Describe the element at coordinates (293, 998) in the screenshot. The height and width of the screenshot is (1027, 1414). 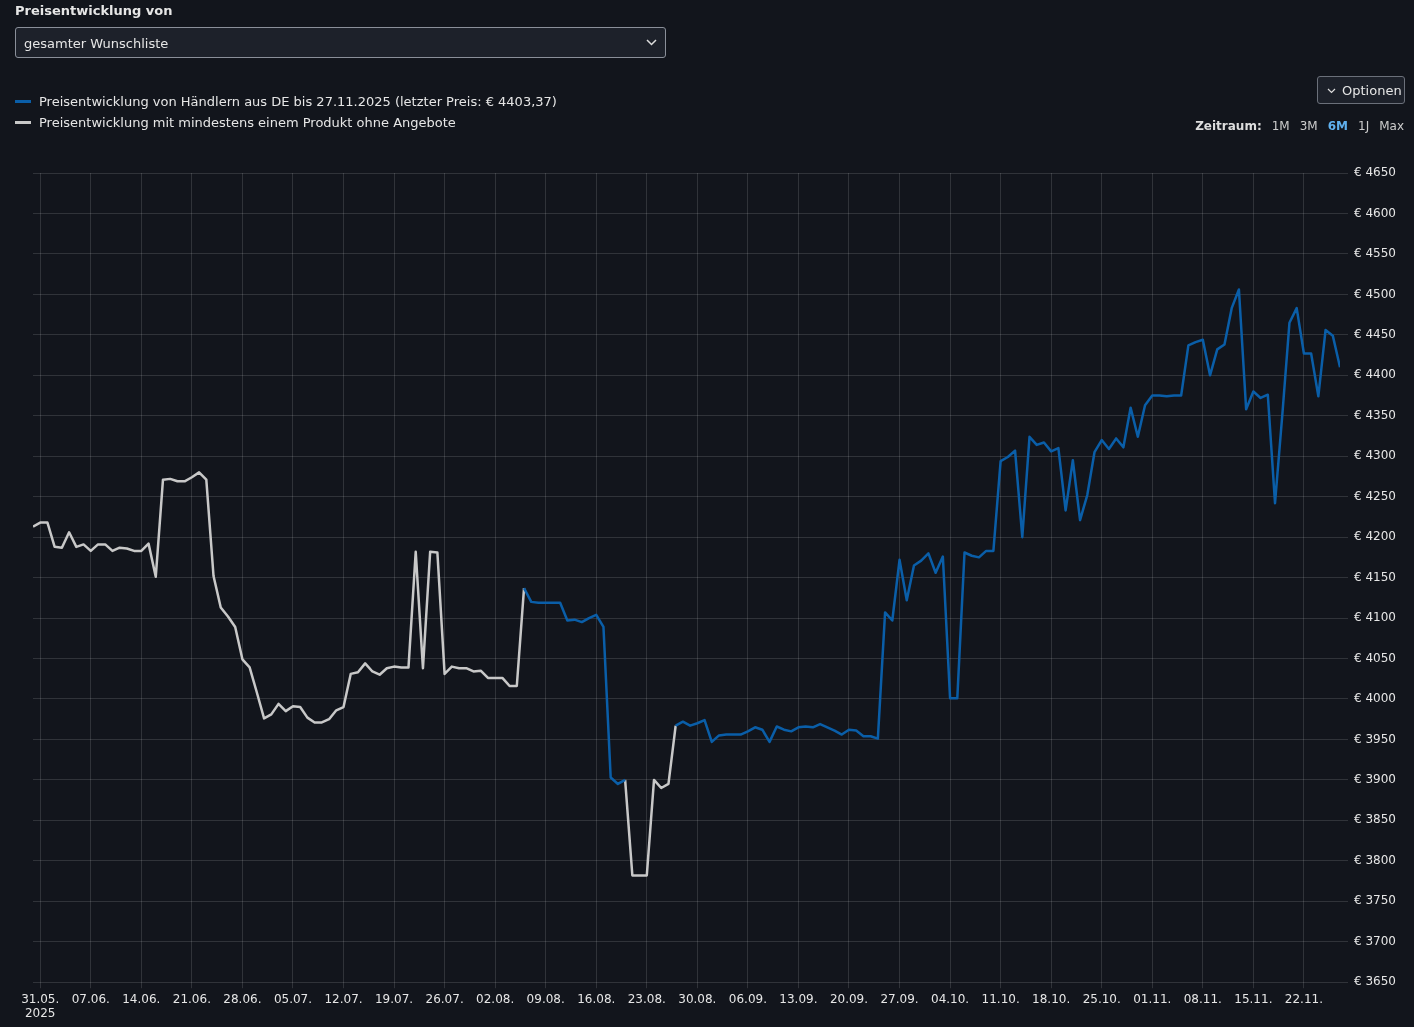
I see `x-tick-label: 05.07.` at that location.